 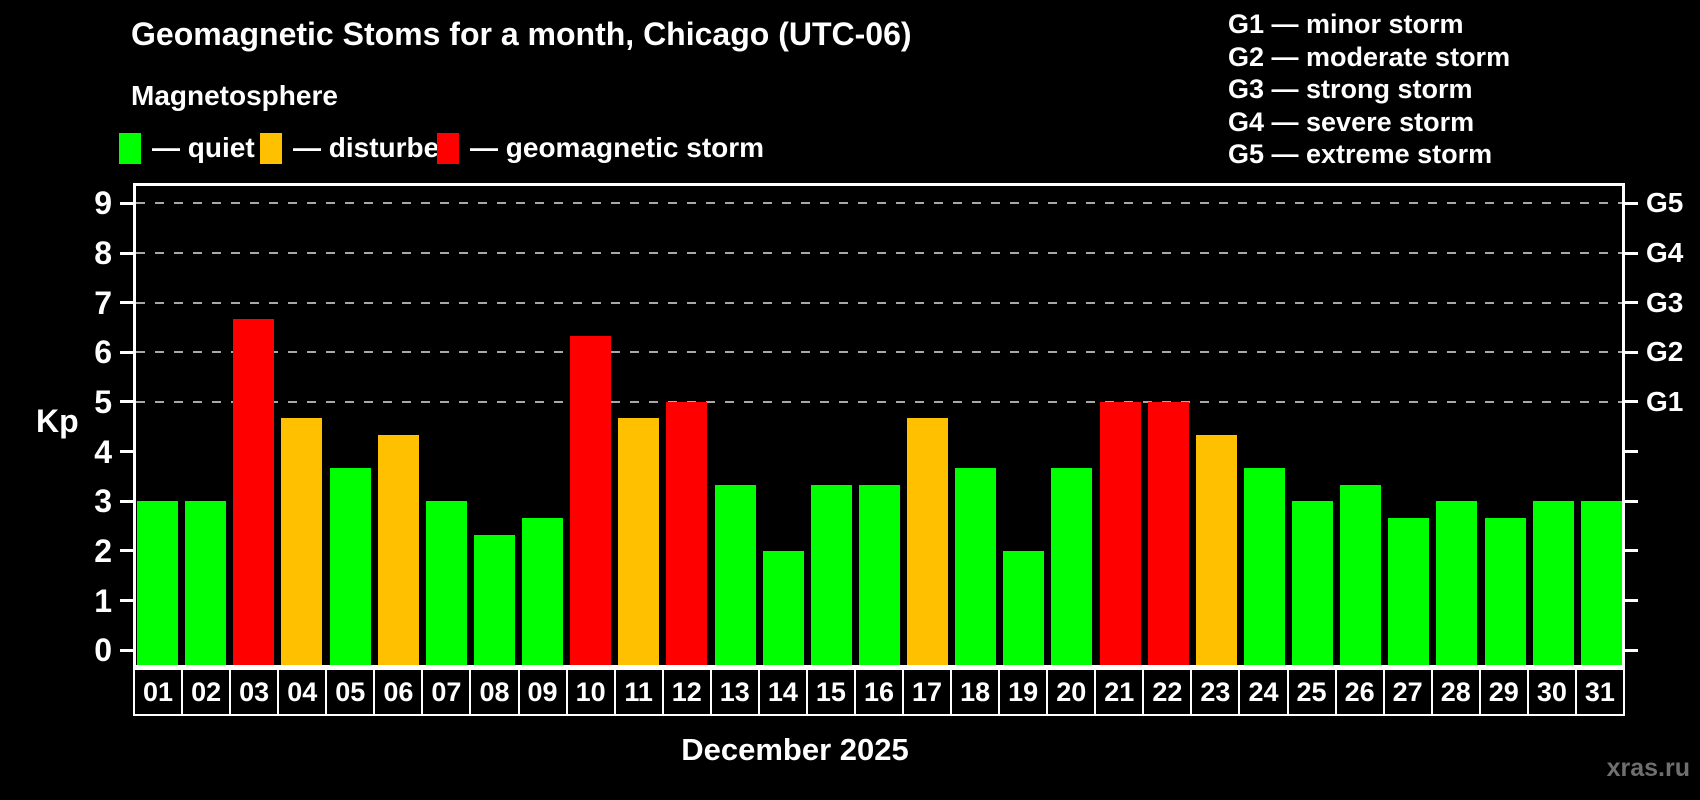 What do you see at coordinates (638, 692) in the screenshot?
I see `day-label-11: 11` at bounding box center [638, 692].